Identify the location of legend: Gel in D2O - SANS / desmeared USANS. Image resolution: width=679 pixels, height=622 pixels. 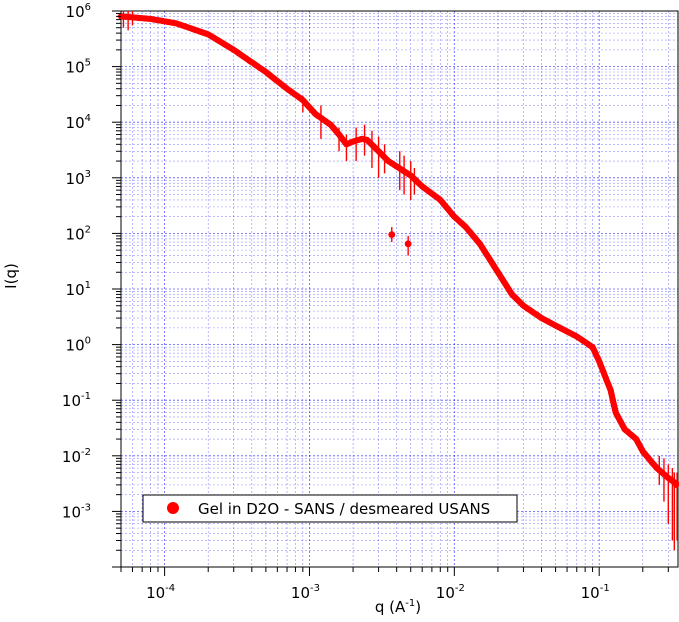
(330, 508).